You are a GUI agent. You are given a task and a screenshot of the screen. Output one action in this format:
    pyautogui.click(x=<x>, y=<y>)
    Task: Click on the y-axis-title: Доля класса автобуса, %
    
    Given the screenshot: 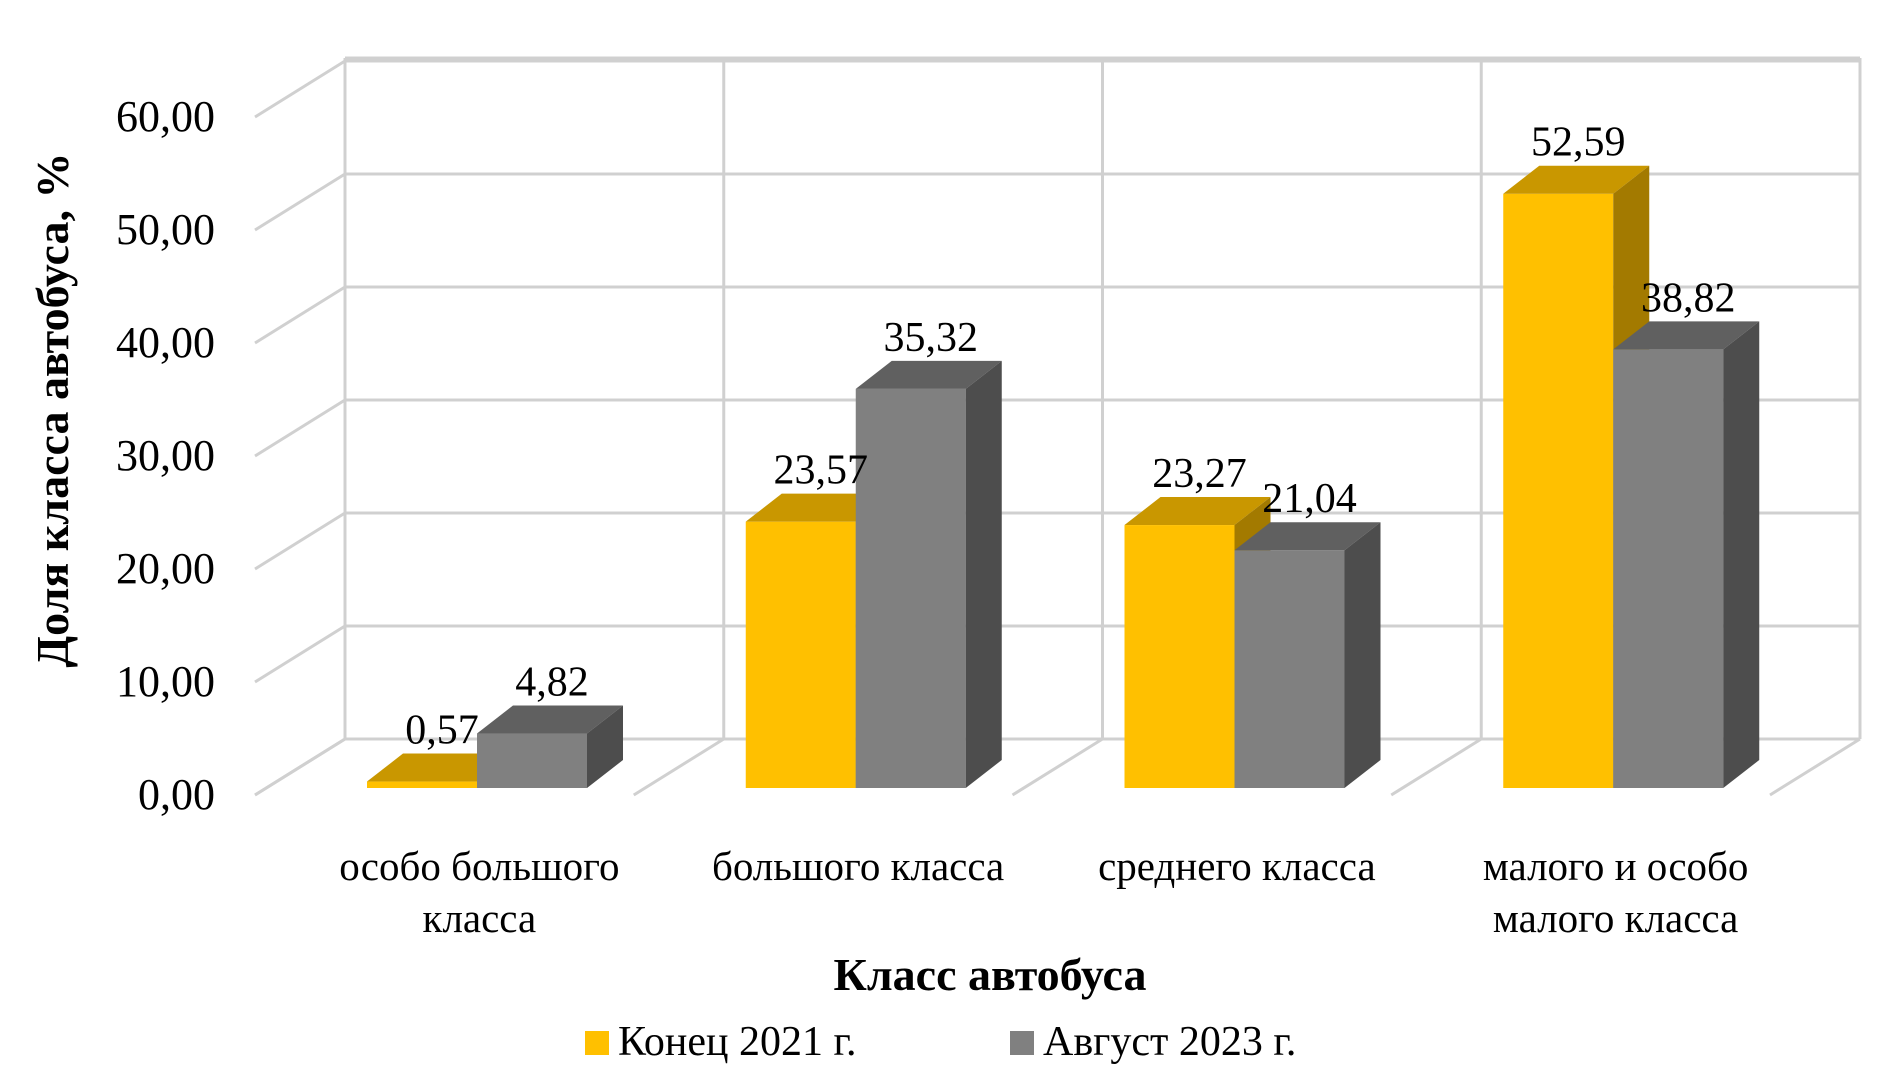 What is the action you would take?
    pyautogui.click(x=52, y=410)
    